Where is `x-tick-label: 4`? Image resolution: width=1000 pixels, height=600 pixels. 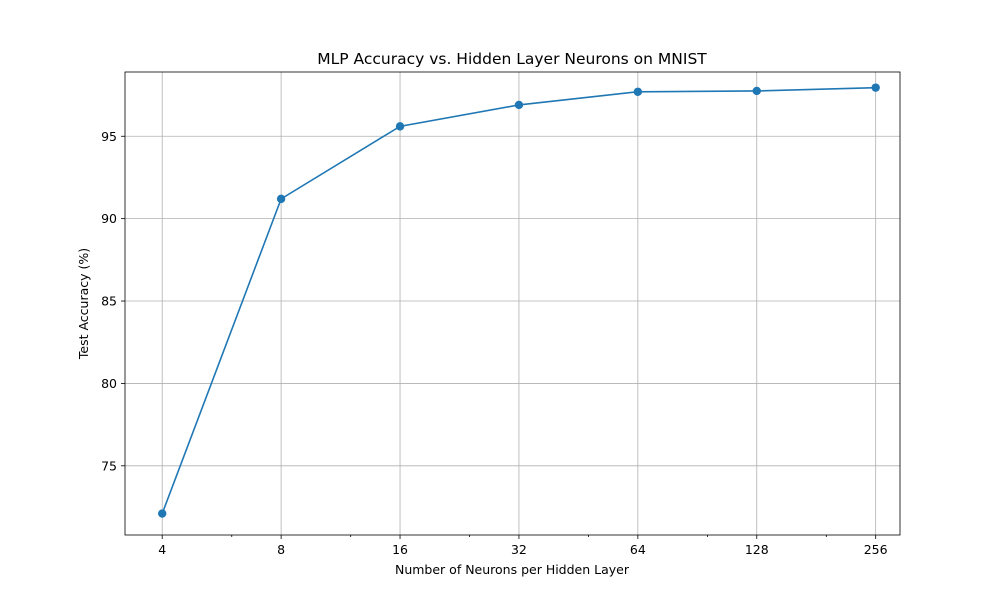 x-tick-label: 4 is located at coordinates (162, 549).